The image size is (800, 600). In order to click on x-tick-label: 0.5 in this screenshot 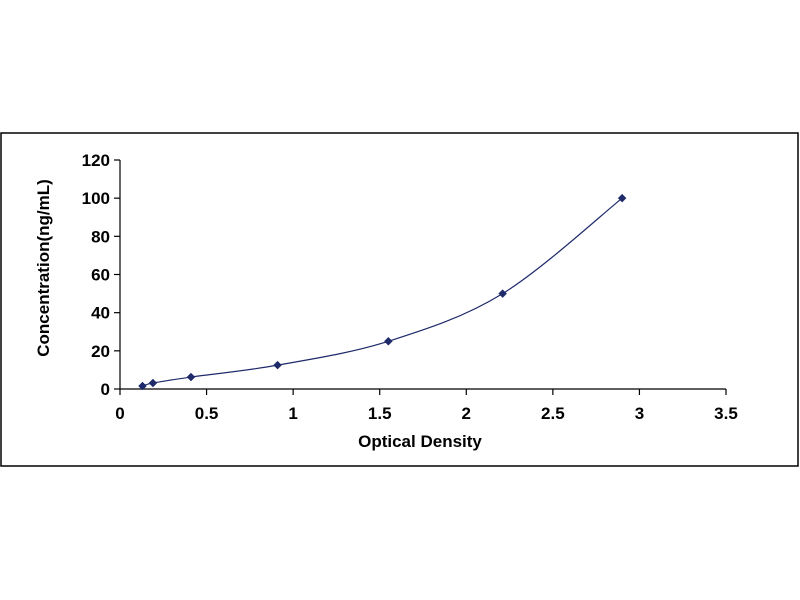, I will do `click(207, 413)`.